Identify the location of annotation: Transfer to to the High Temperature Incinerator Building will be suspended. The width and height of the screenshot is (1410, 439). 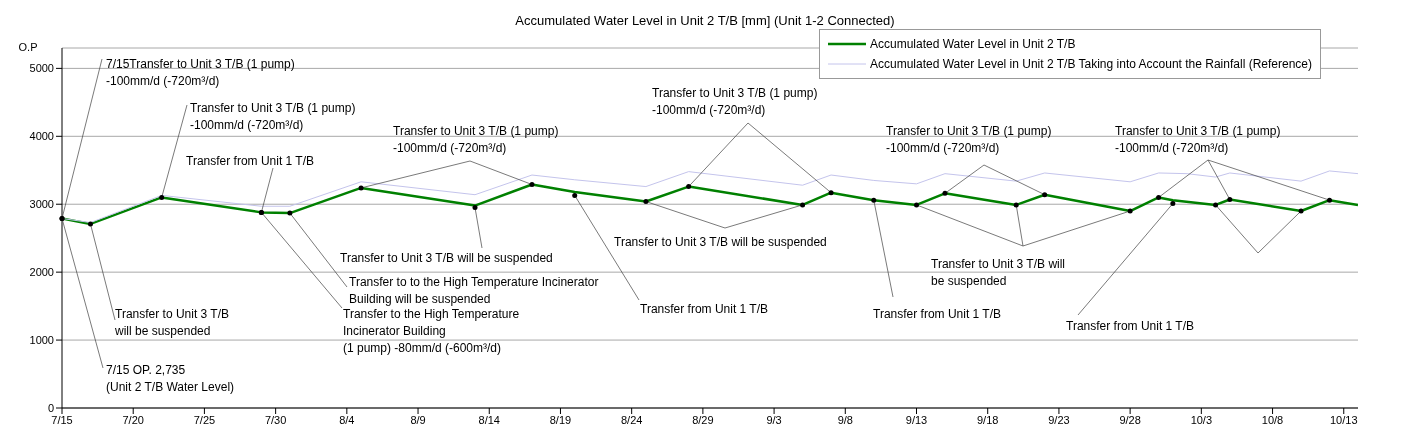
(474, 290).